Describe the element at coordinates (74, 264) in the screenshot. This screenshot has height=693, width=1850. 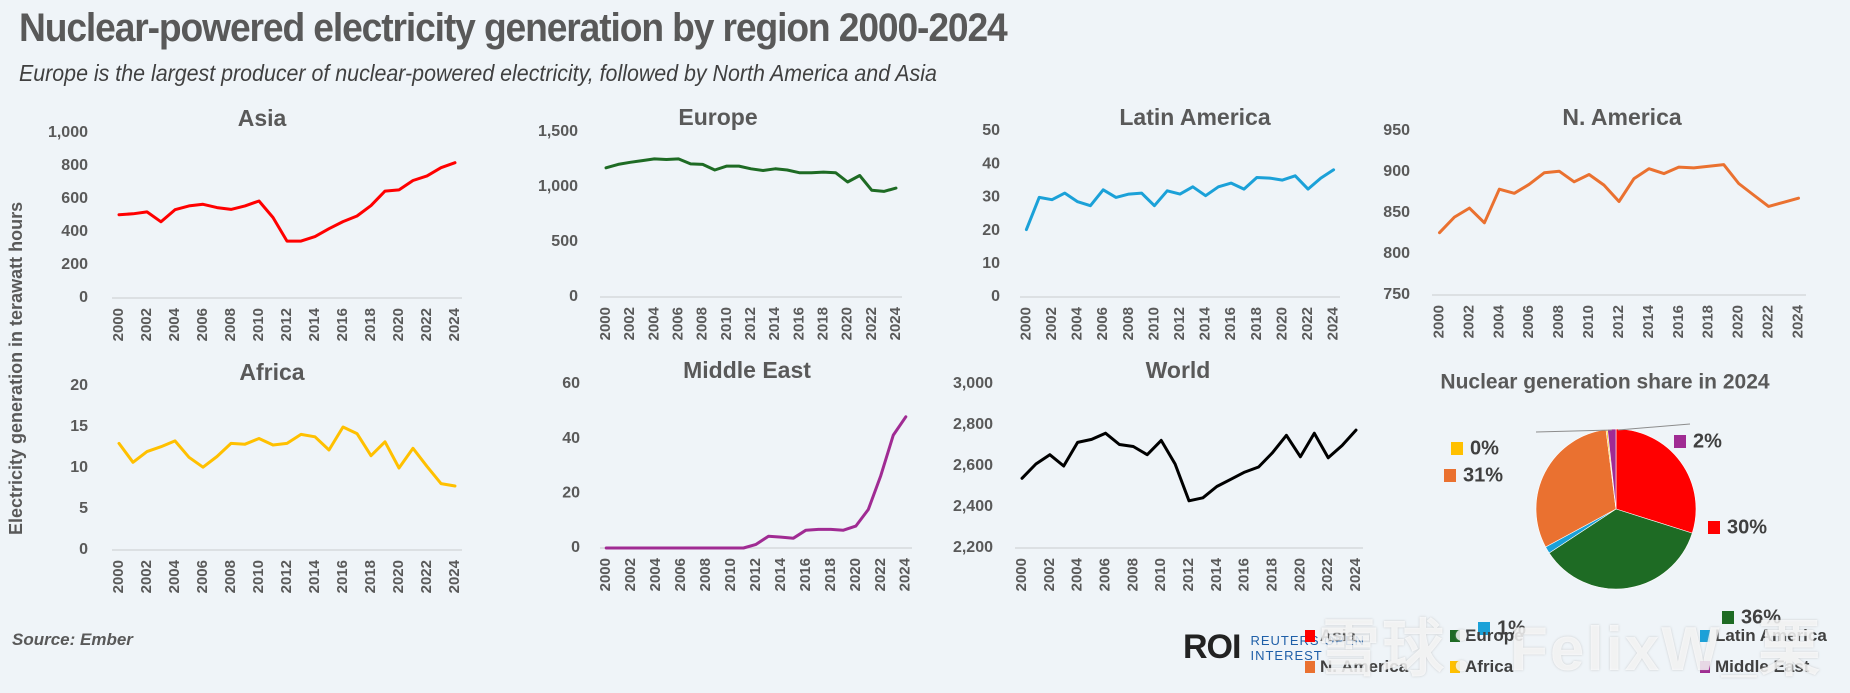
I see `y-tick-label: 200` at that location.